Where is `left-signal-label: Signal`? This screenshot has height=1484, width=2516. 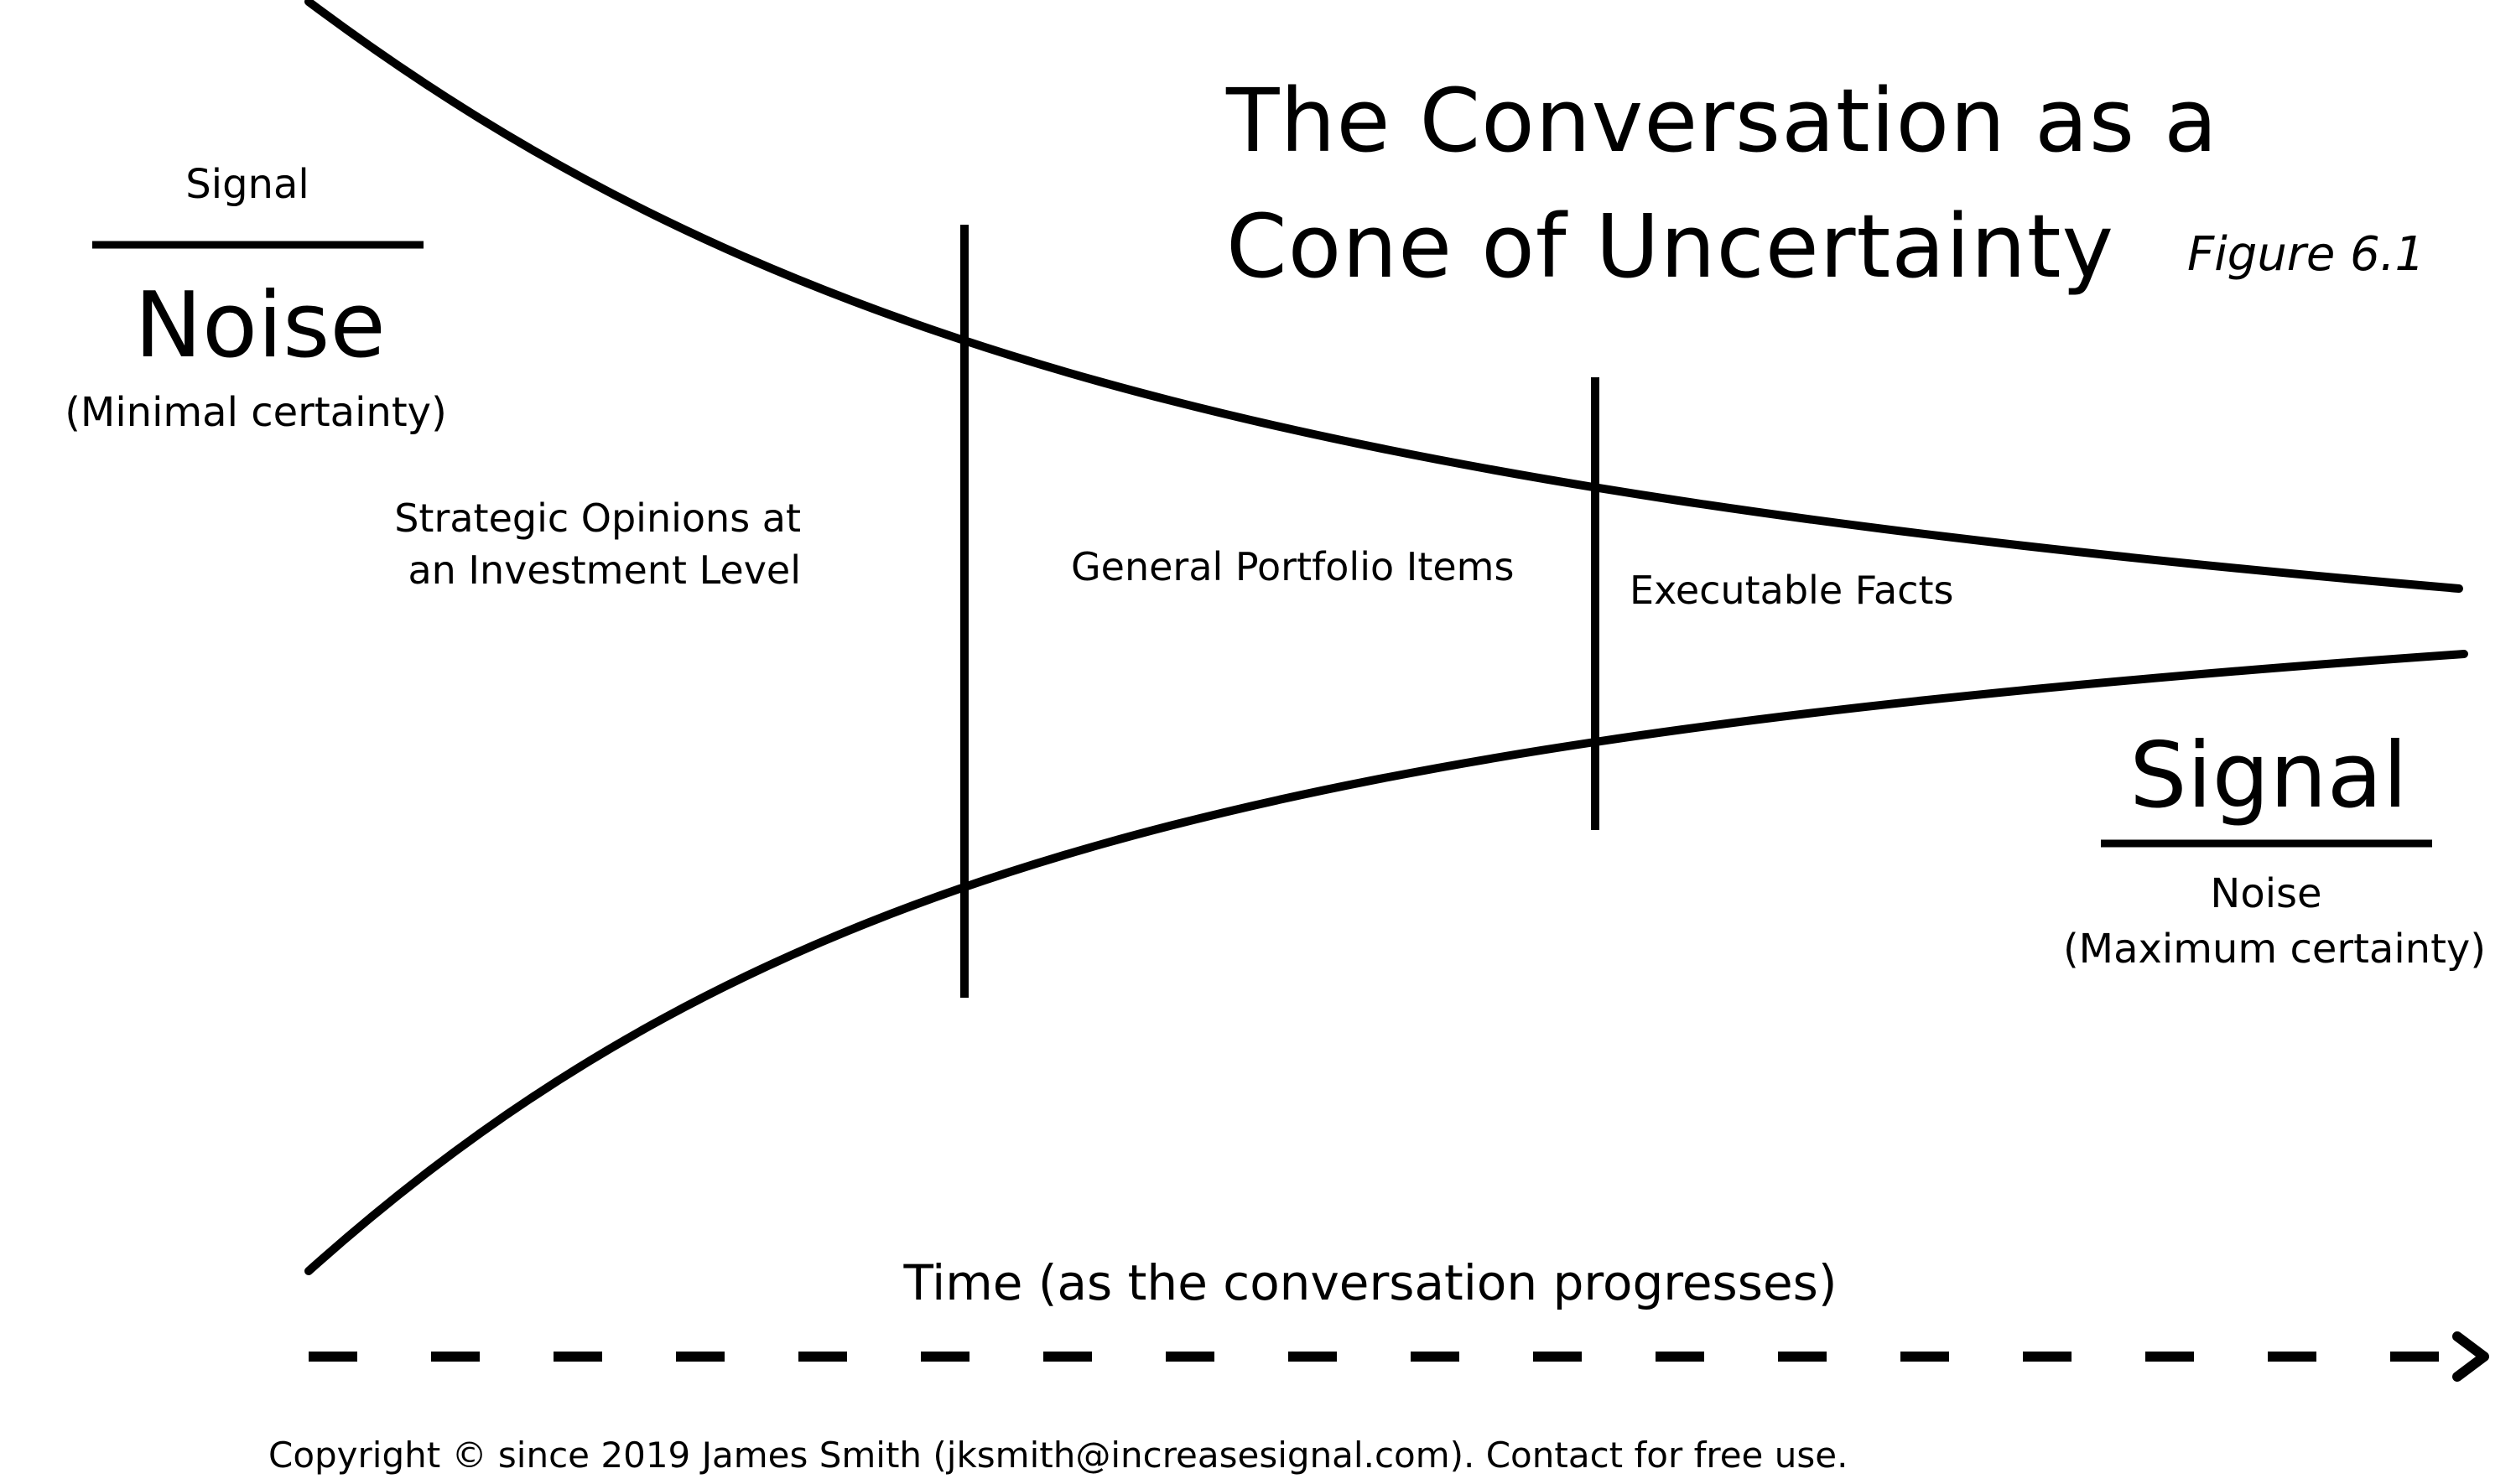 left-signal-label: Signal is located at coordinates (247, 184).